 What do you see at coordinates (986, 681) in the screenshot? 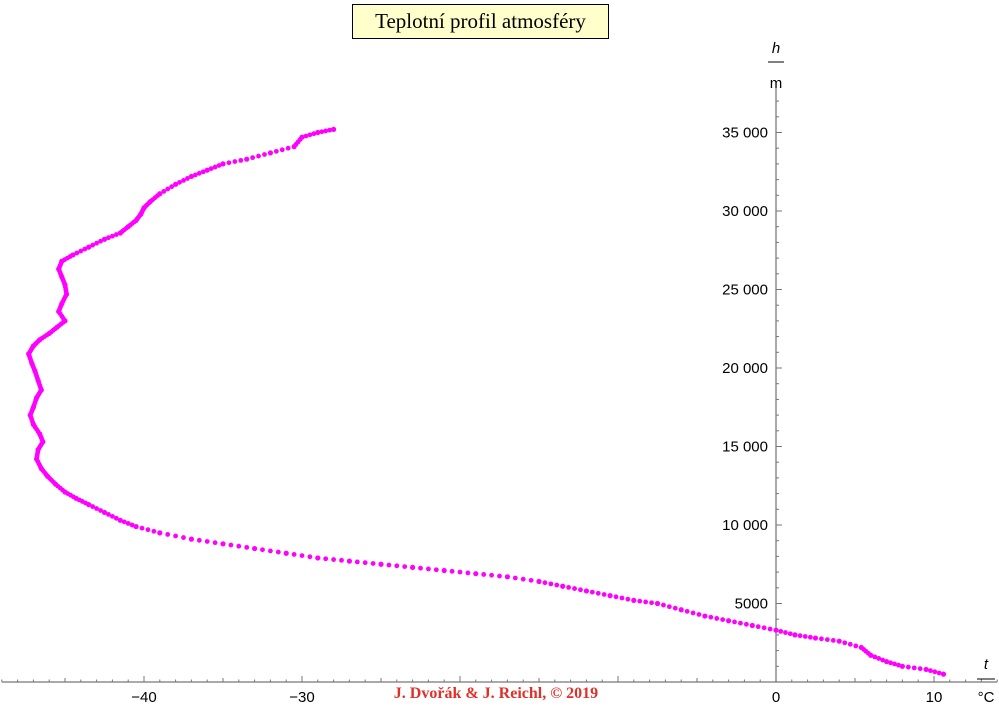
I see `x-axis-label: t °C` at bounding box center [986, 681].